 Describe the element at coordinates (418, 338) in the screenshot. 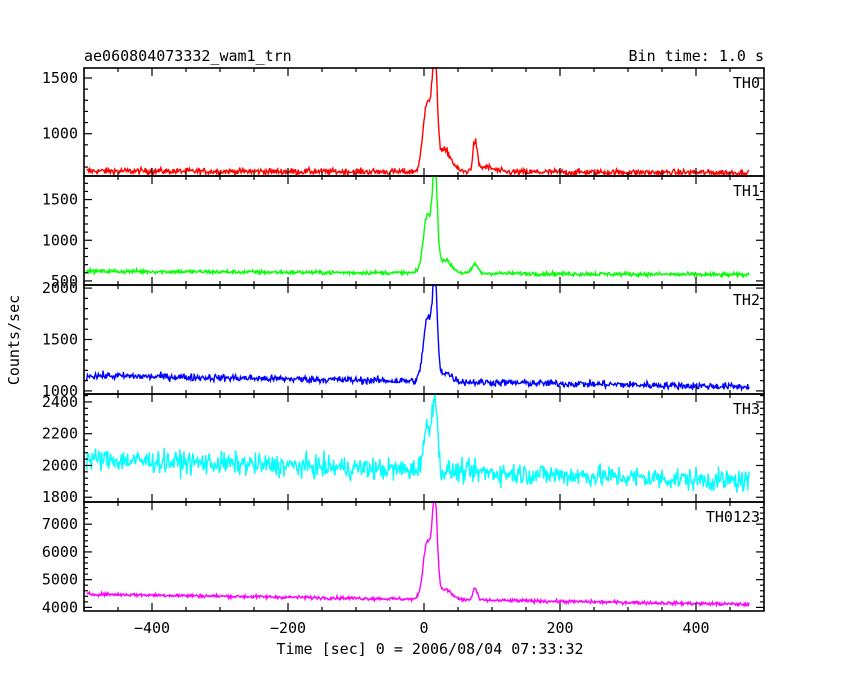

I see `series-line-th2` at that location.